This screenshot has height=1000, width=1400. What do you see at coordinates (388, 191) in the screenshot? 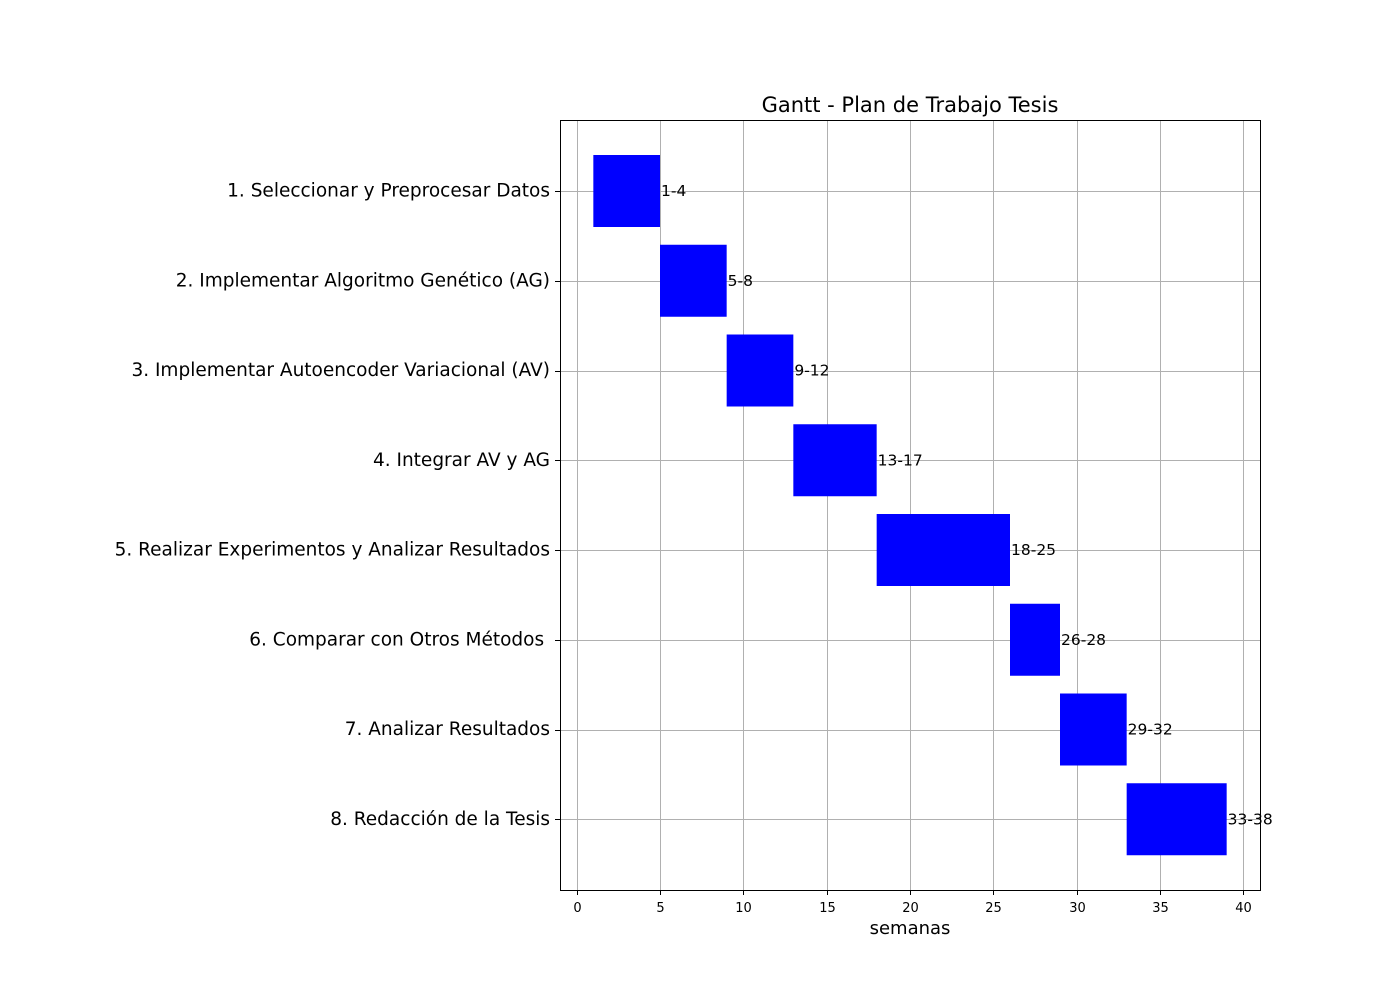
I see `y-tick-label: 1. Seleccionar y Preprocesar Datos` at bounding box center [388, 191].